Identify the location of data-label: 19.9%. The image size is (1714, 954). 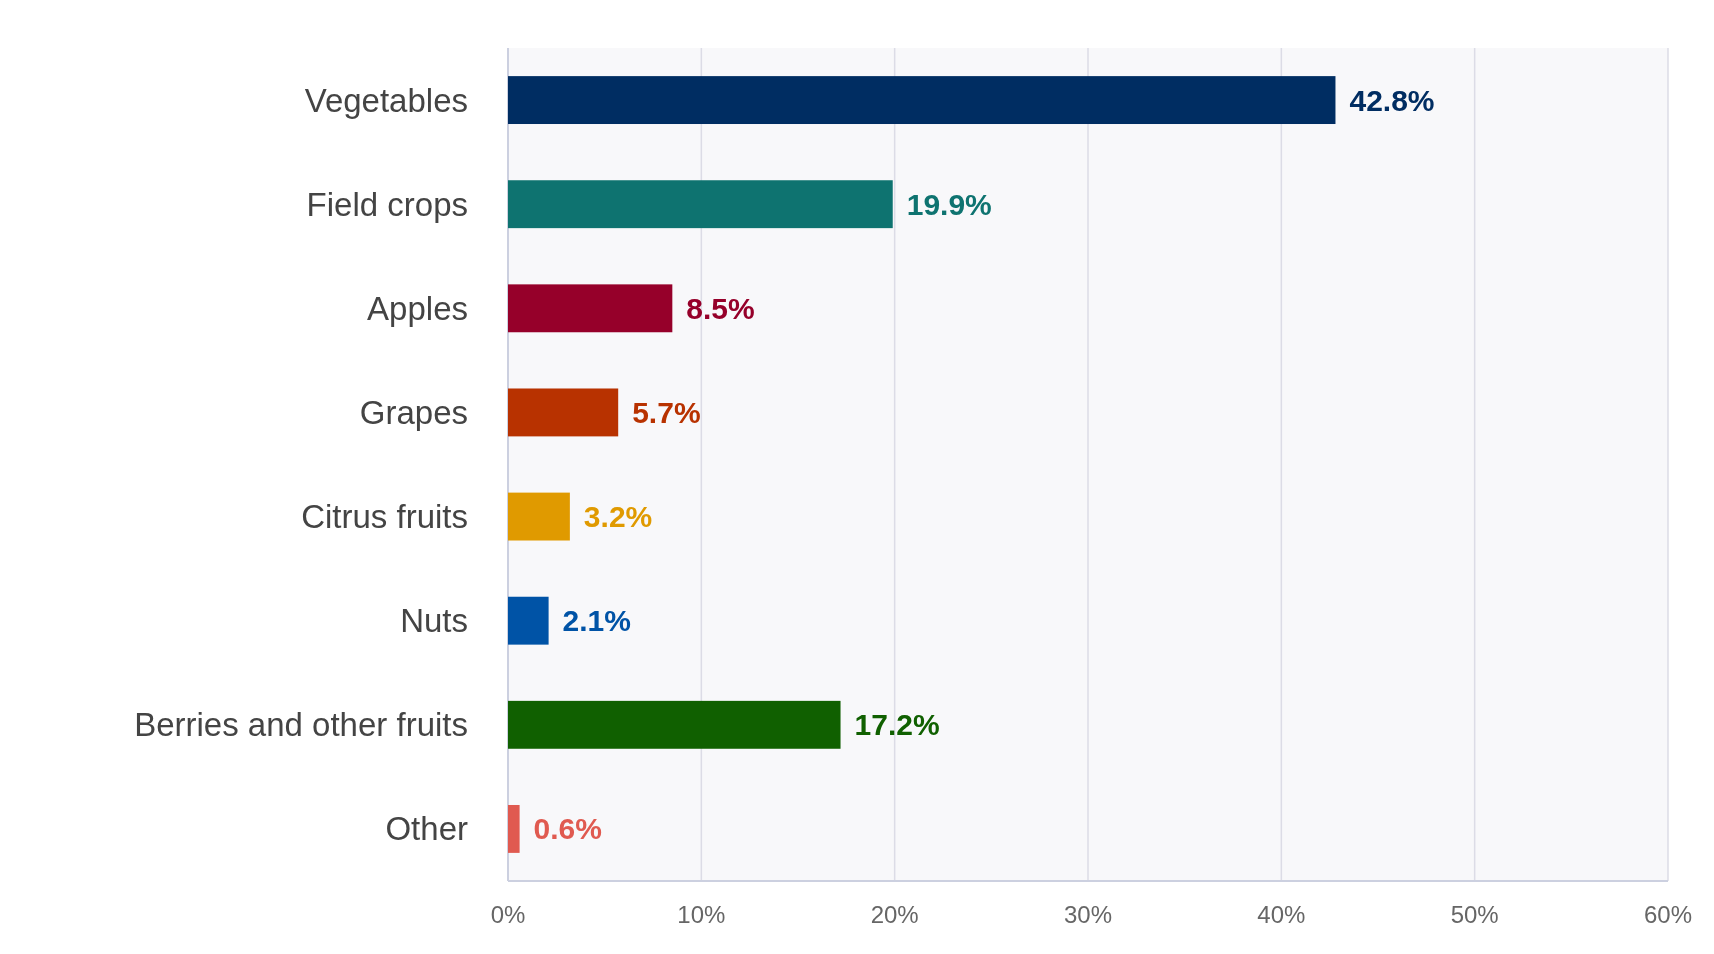
(949, 204).